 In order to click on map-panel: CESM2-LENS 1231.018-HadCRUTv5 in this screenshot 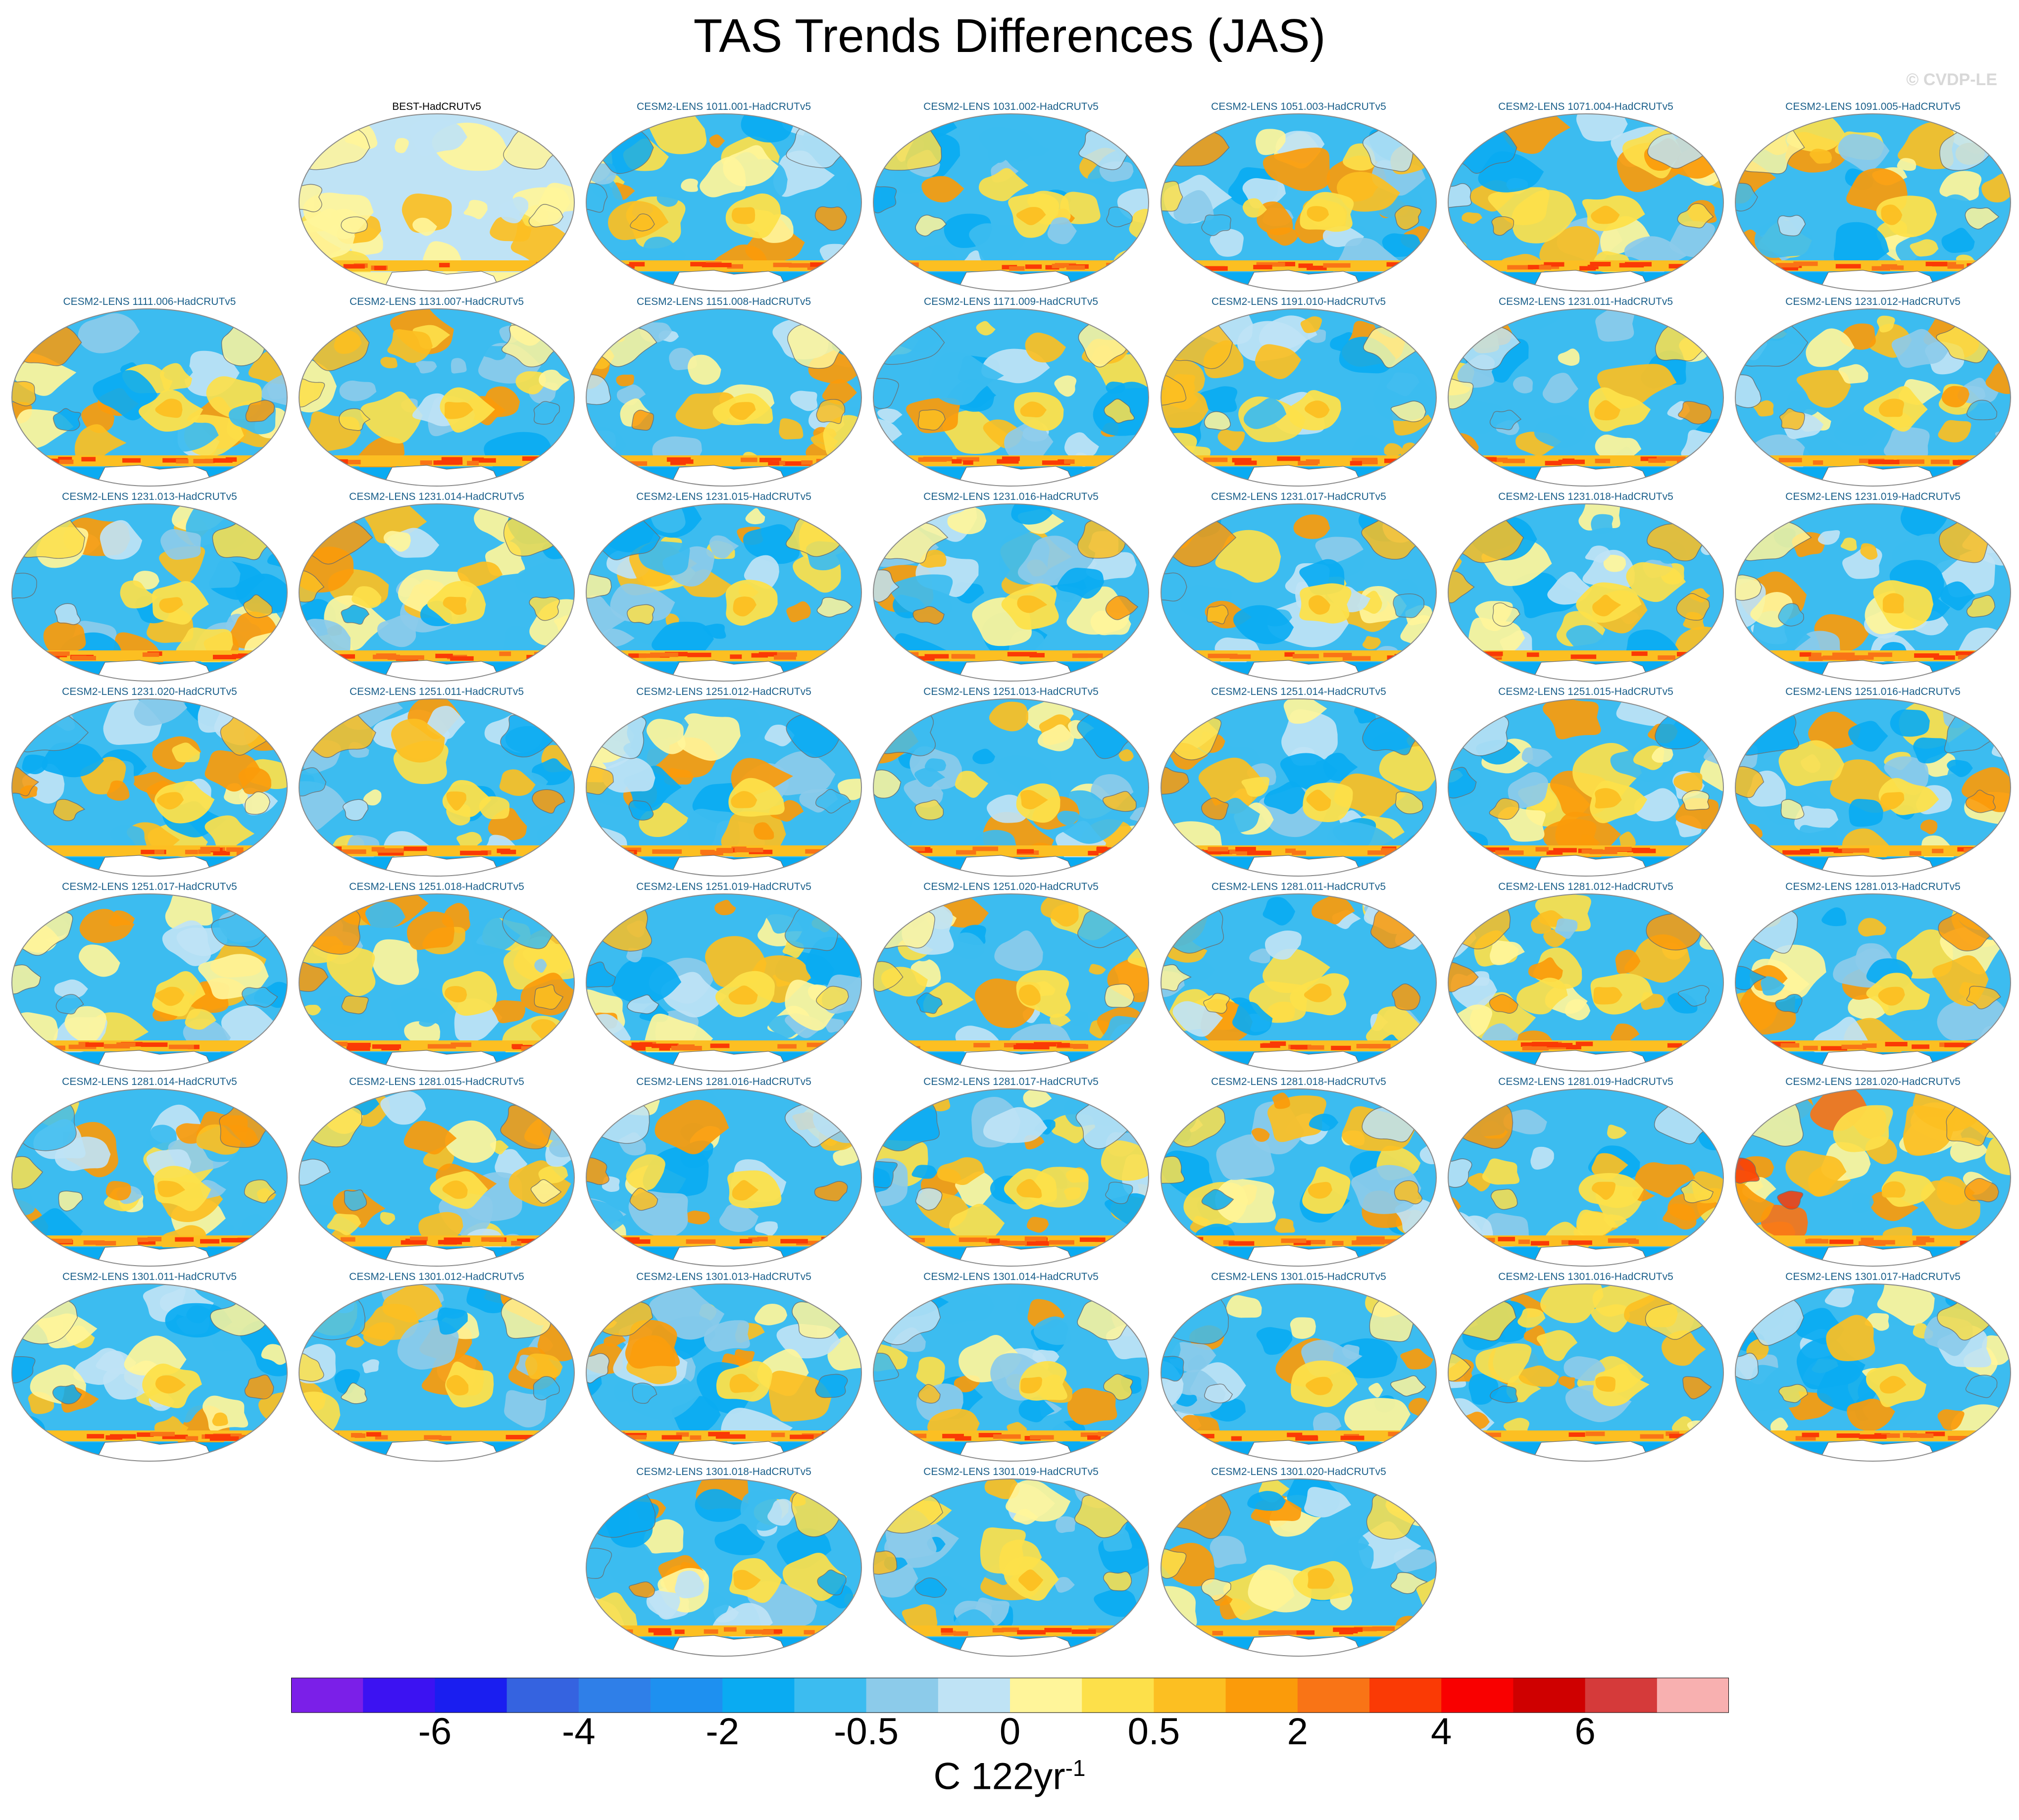, I will do `click(1585, 587)`.